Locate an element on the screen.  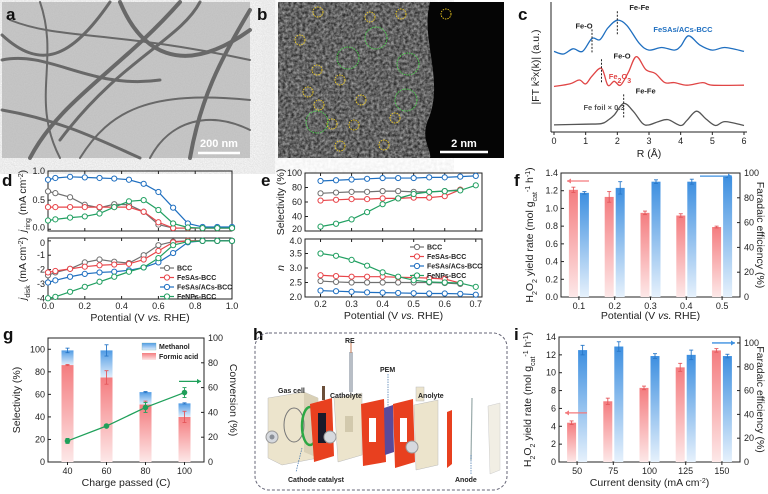
y-tick-label: 0.0 is located at coordinates (551, 297).